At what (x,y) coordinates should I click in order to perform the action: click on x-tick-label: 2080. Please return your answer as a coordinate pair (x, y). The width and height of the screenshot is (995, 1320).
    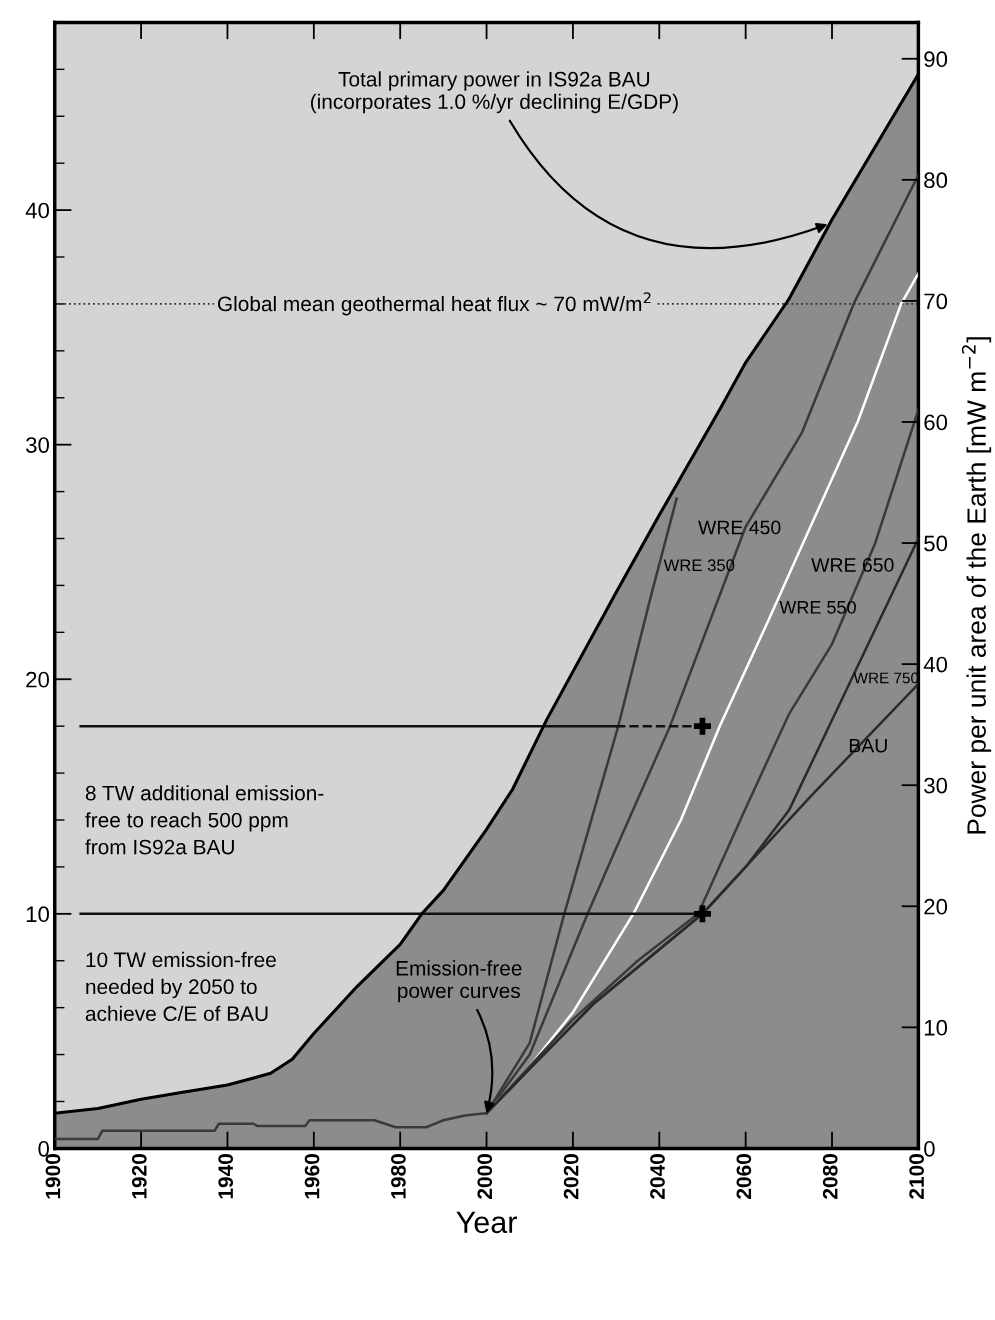
    Looking at the image, I should click on (830, 1176).